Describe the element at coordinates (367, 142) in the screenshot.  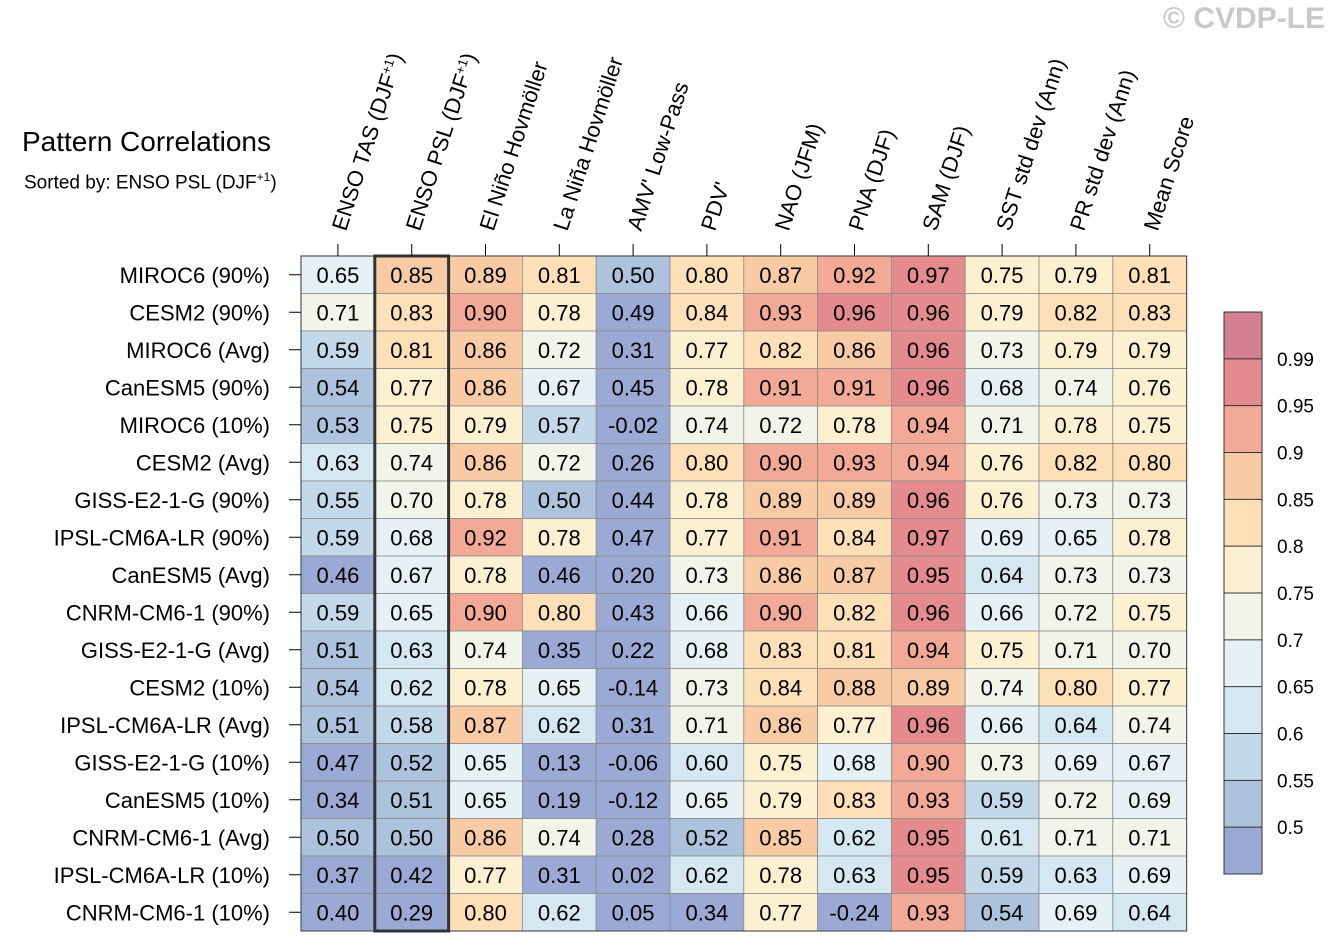
I see `column-label: ENSO TAS (DJF+1)` at that location.